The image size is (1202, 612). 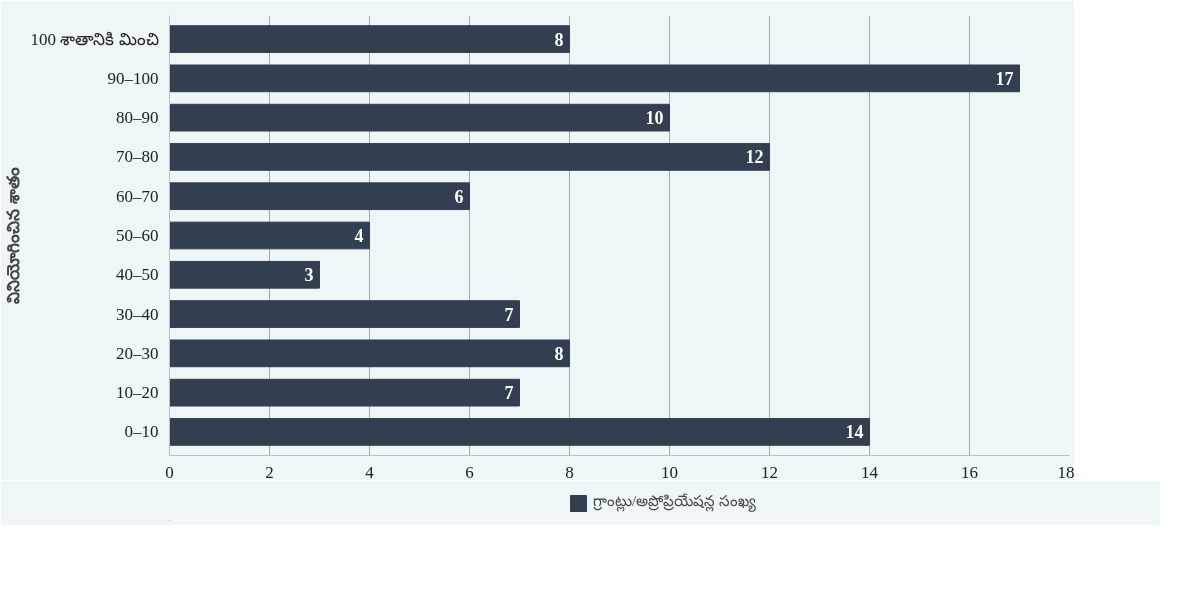 I want to click on y-tick-label: 100 శాతానికి మించి, so click(x=94, y=39).